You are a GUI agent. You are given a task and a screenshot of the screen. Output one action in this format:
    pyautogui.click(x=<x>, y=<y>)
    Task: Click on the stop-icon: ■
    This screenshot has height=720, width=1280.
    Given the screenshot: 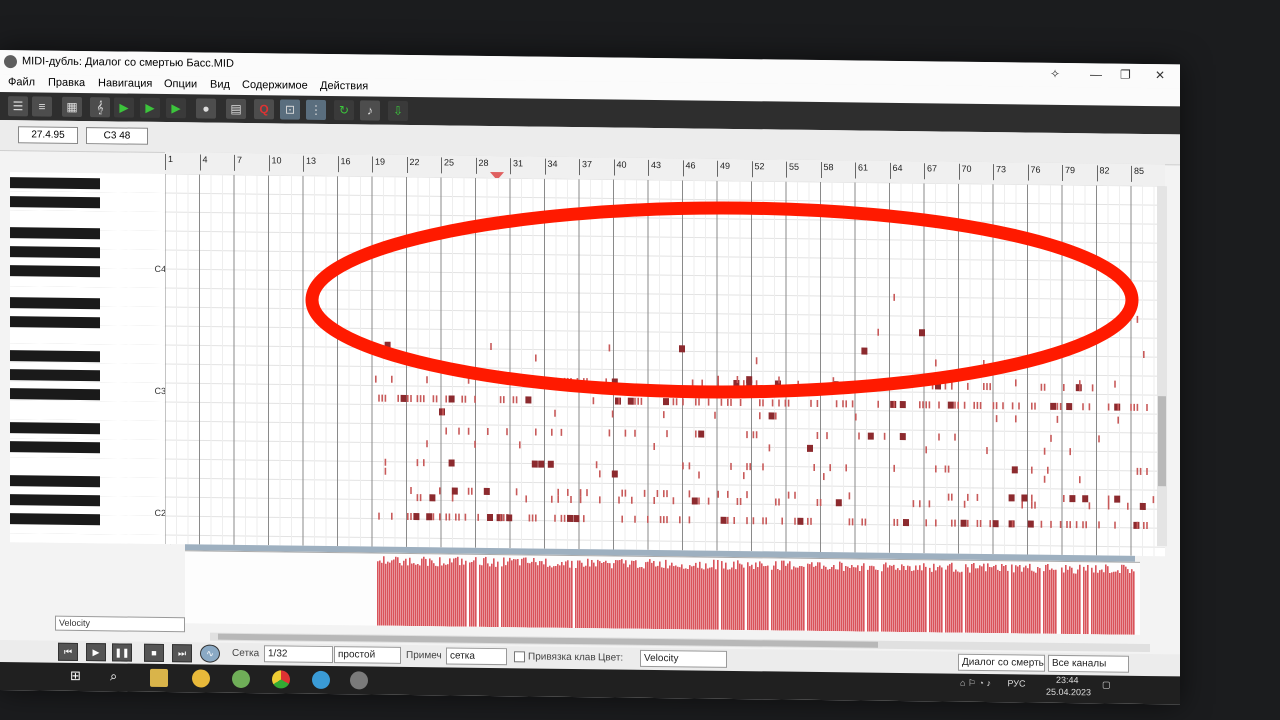 What is the action you would take?
    pyautogui.click(x=154, y=653)
    